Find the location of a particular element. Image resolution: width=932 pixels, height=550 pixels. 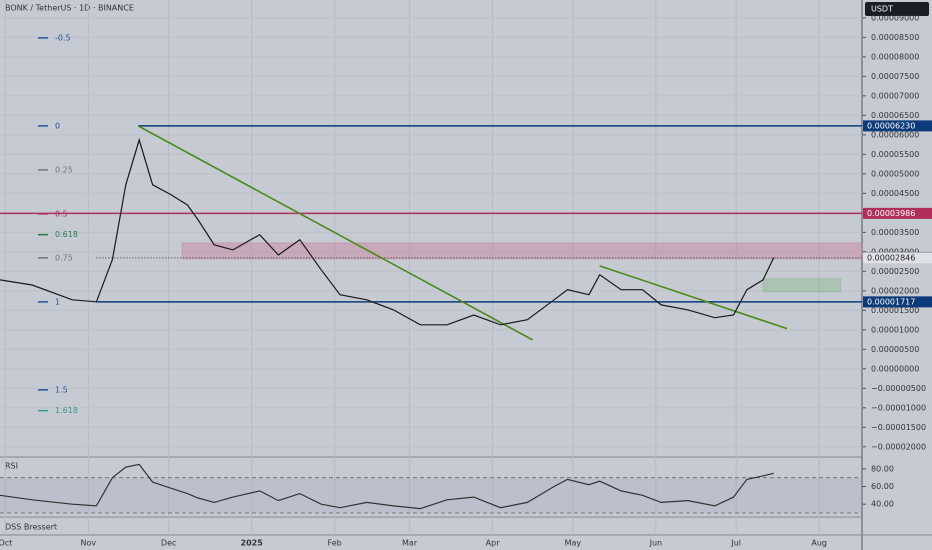

y-tick-label: 0.00005000 is located at coordinates (895, 173).